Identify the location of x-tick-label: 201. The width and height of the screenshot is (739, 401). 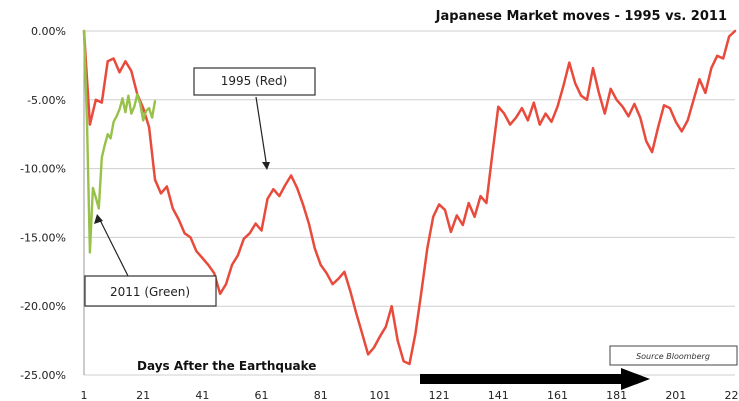
(675, 395).